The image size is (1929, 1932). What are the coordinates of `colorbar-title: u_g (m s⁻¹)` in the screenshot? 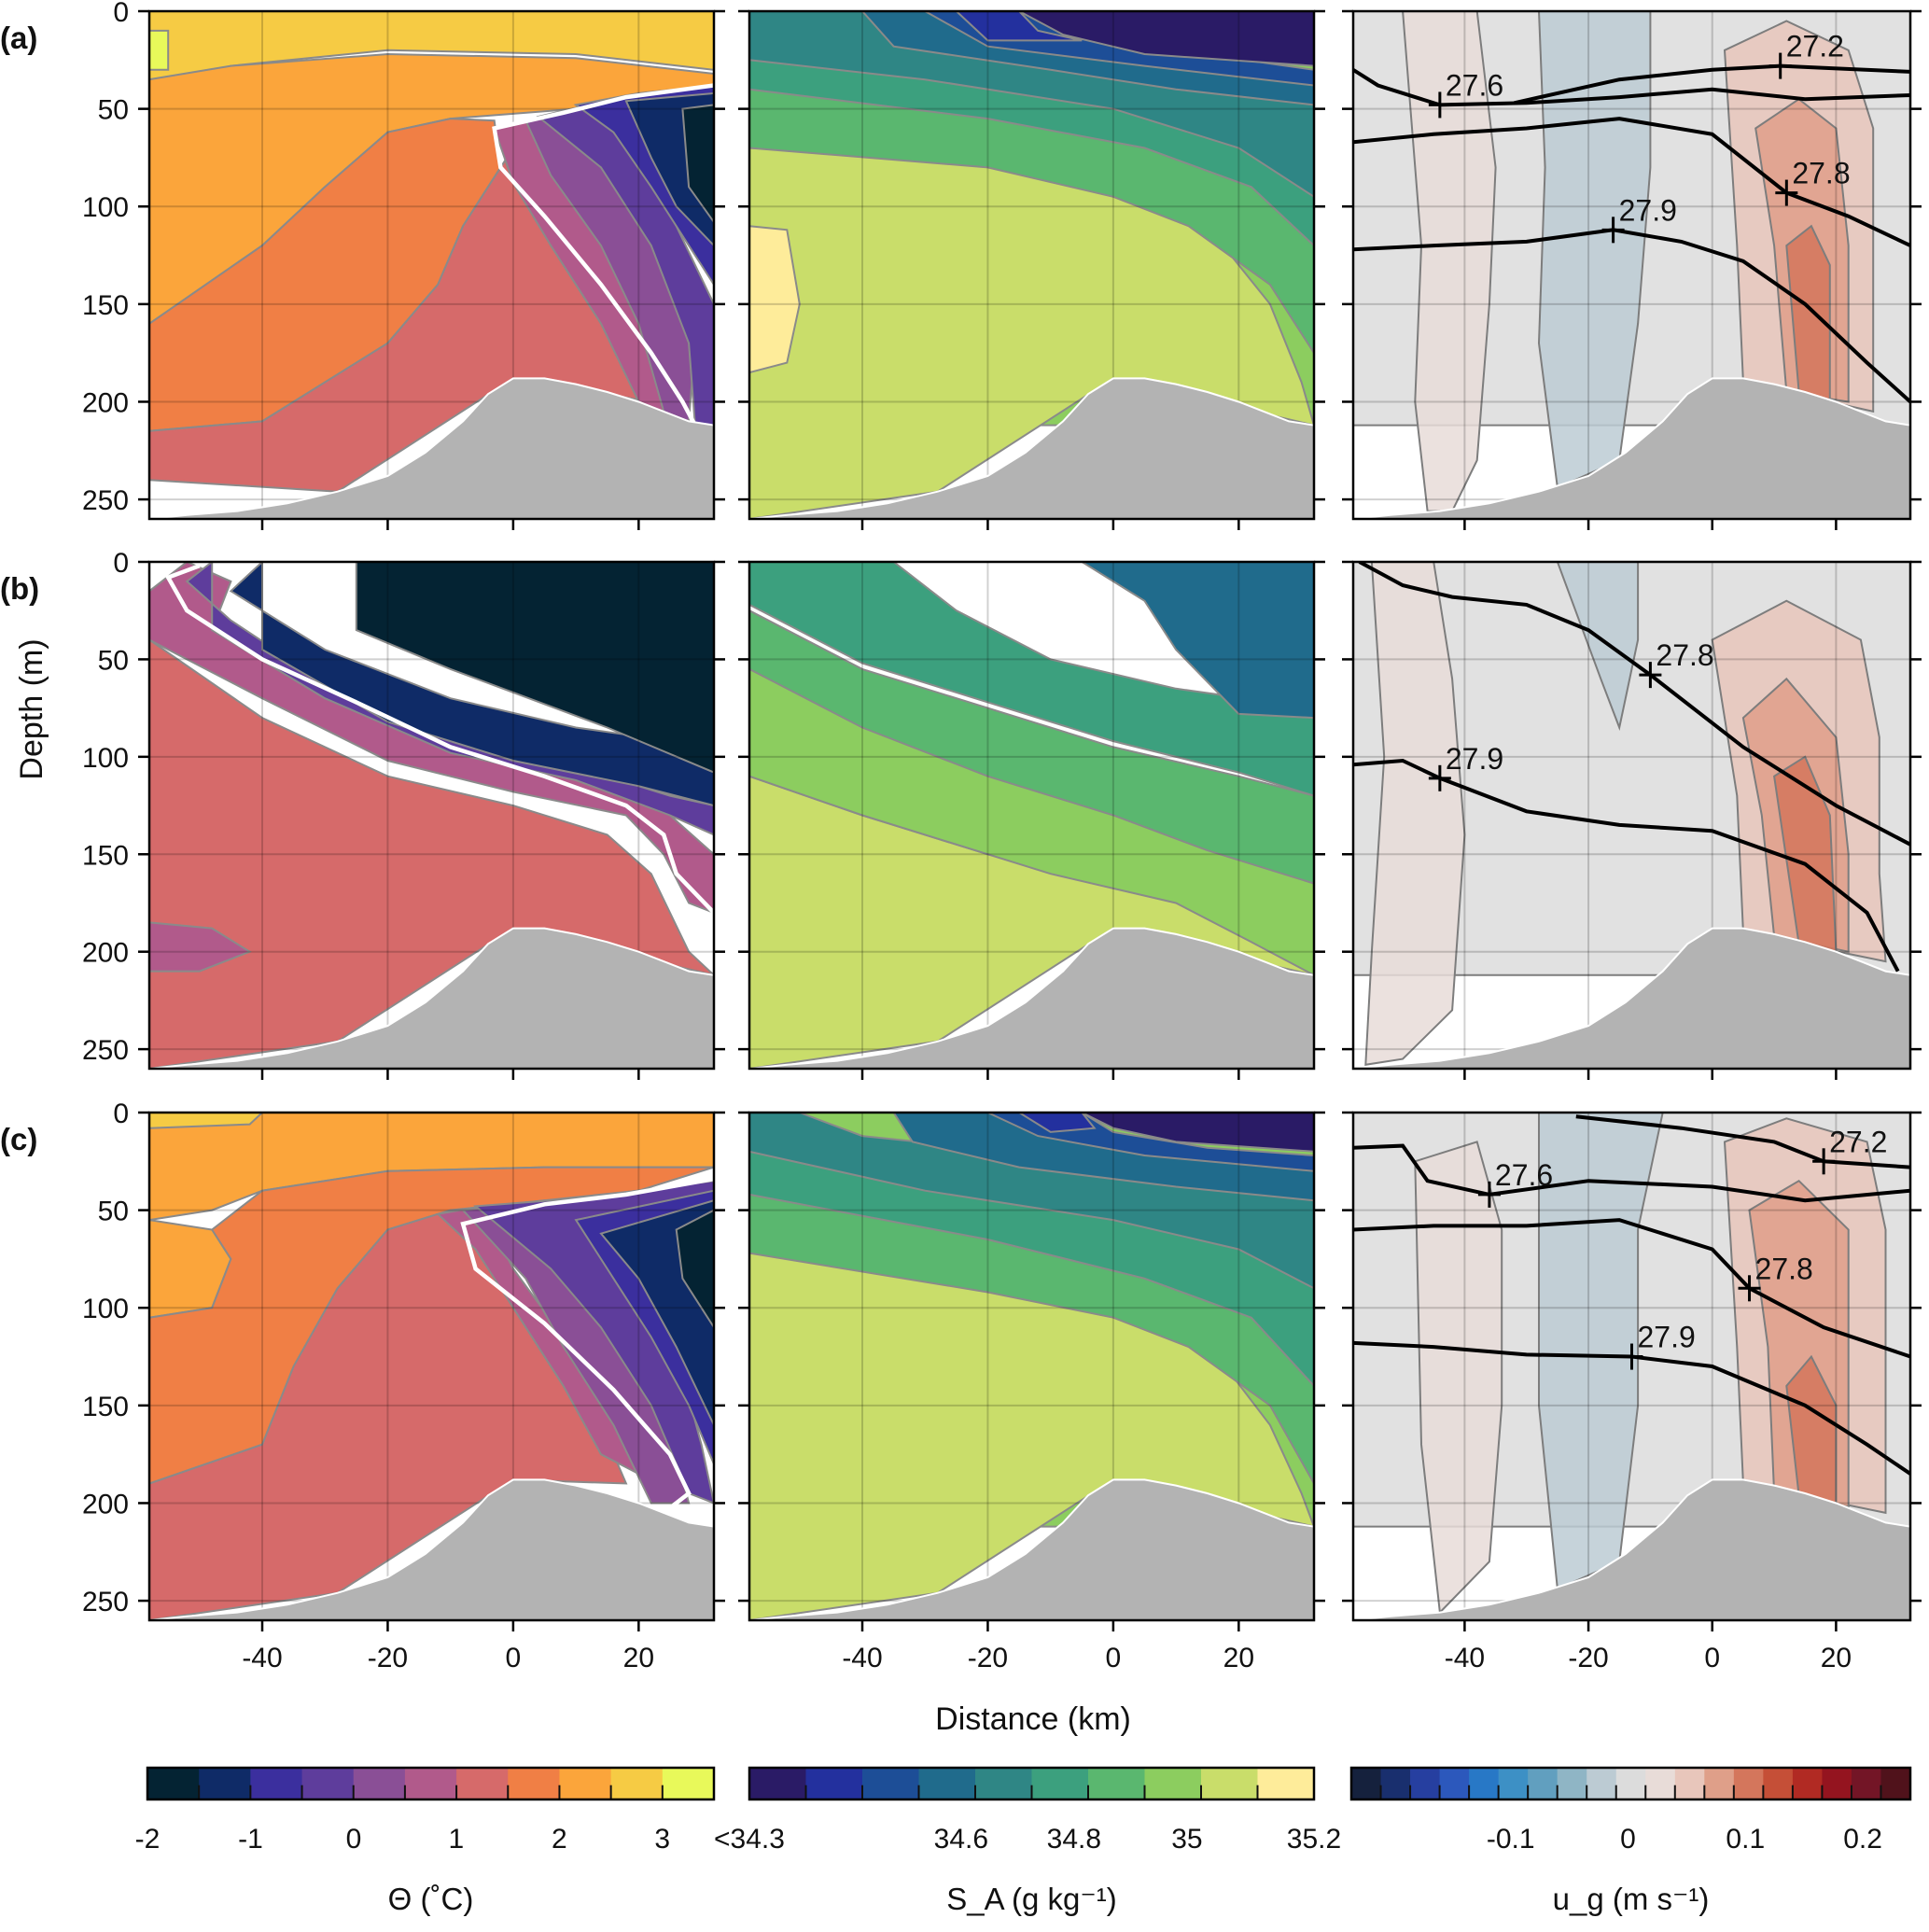 It's located at (1632, 1899).